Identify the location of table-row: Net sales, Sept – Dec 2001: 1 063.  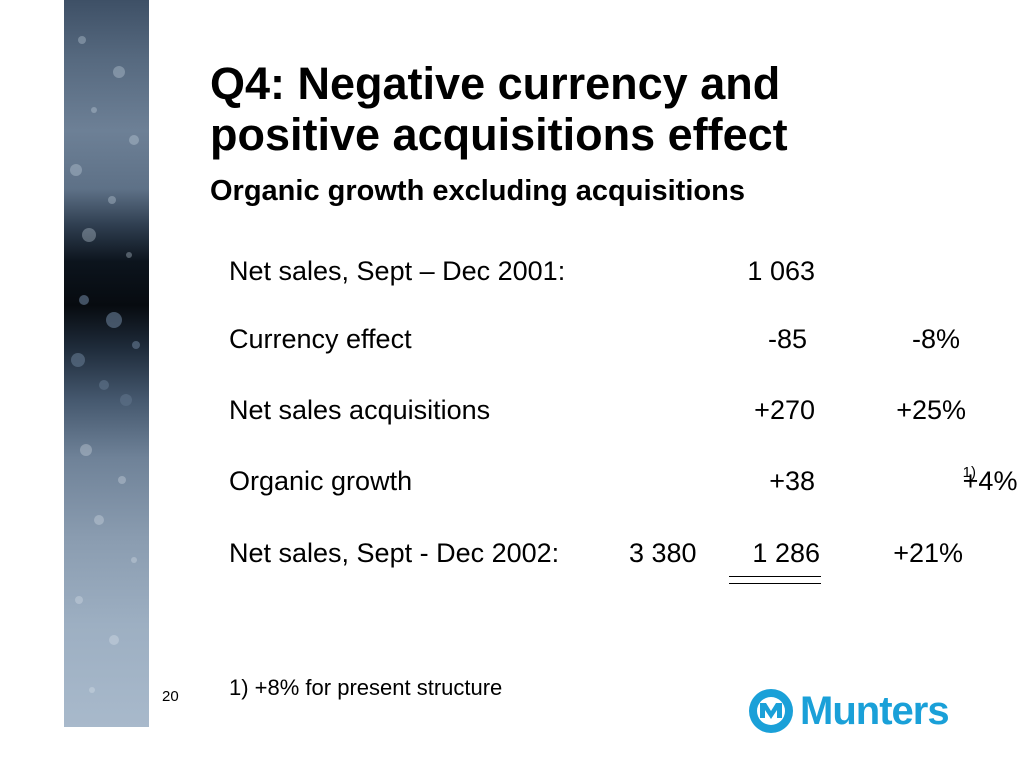
(512, 275).